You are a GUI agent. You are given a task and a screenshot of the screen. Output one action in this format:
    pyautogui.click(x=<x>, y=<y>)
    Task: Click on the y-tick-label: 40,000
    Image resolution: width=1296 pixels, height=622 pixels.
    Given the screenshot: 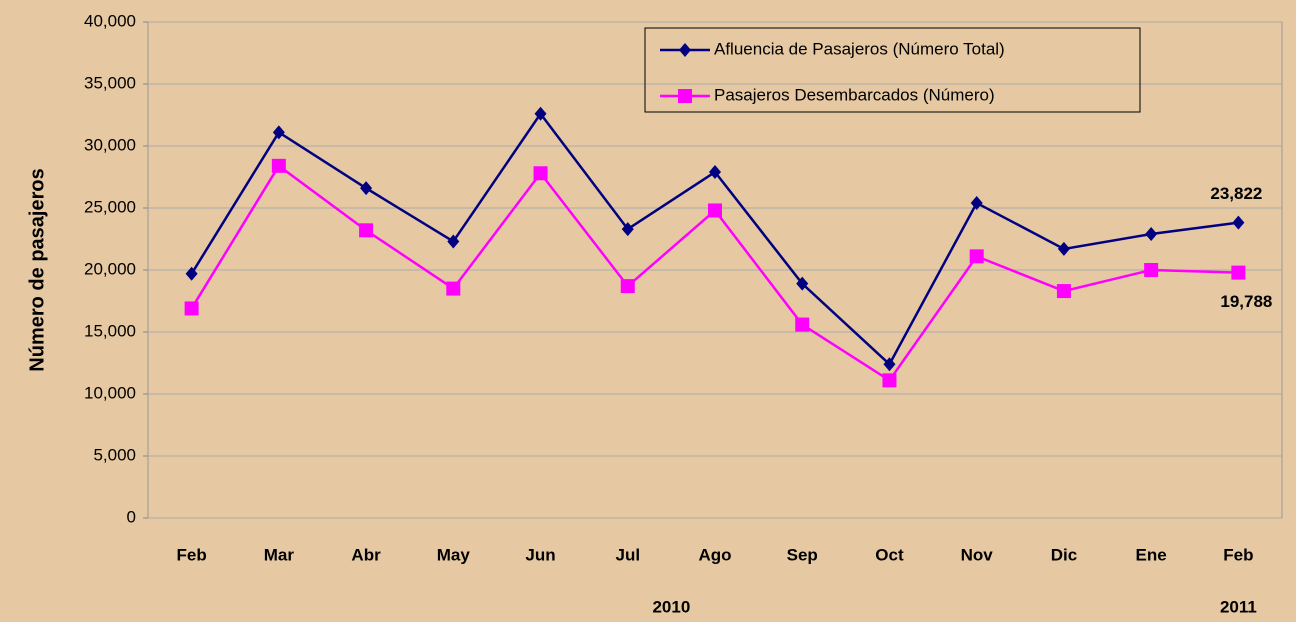 What is the action you would take?
    pyautogui.click(x=110, y=20)
    